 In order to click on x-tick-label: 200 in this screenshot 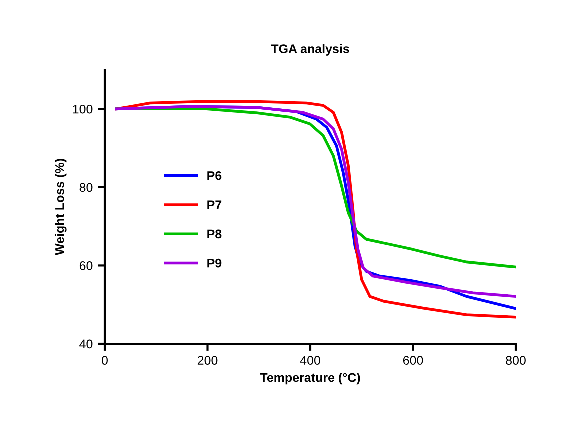, I will do `click(208, 360)`.